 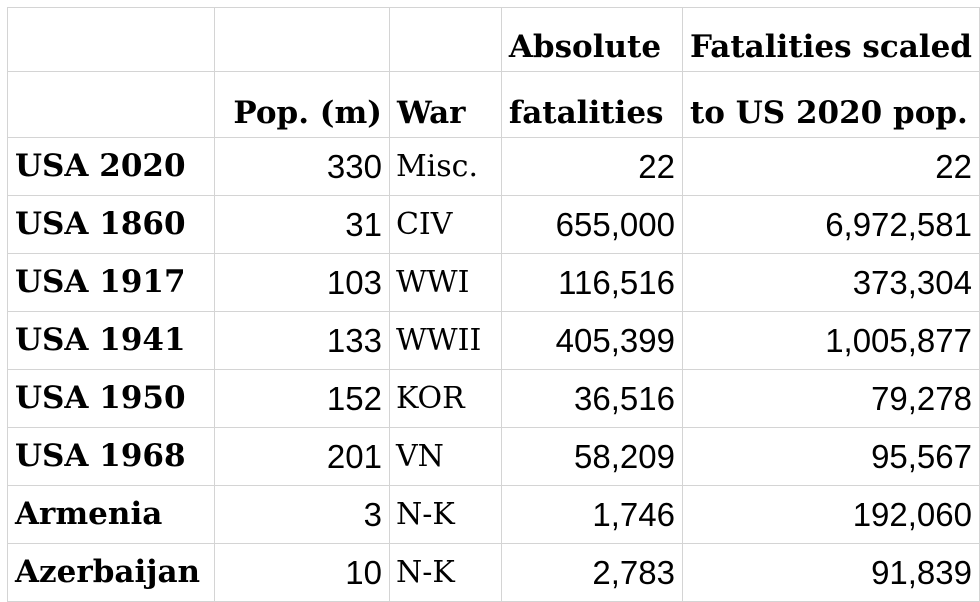 I want to click on table-row: USA 1941 133 WWII 405,399 1,005,877, so click(x=493, y=340).